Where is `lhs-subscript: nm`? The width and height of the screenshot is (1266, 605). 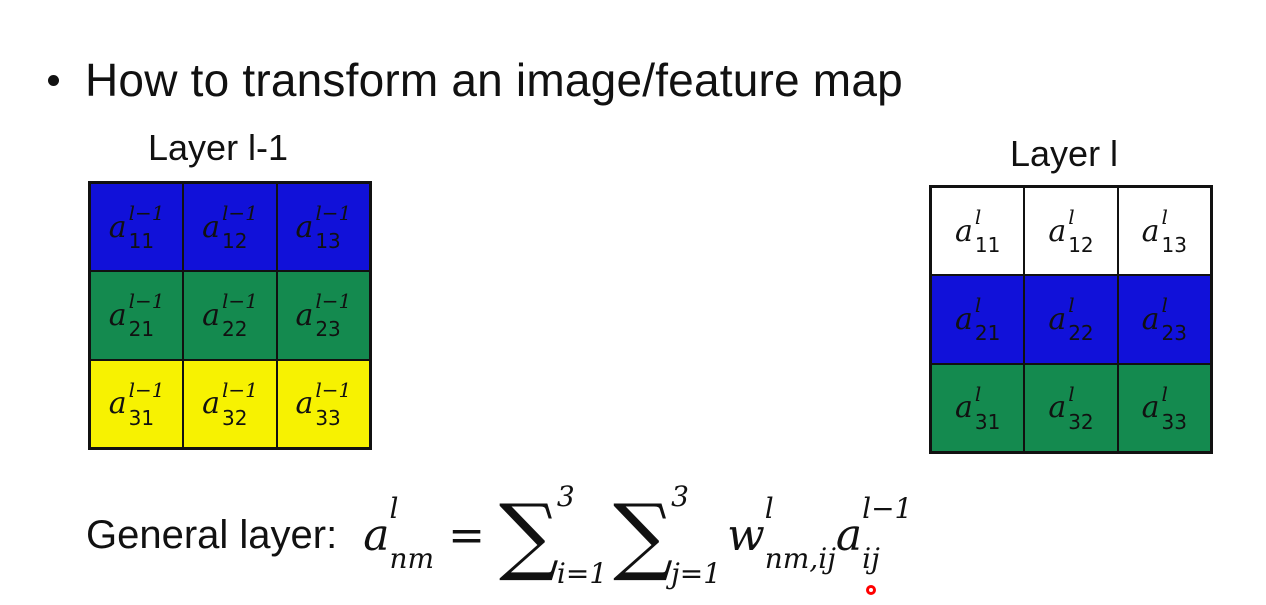 lhs-subscript: nm is located at coordinates (412, 558).